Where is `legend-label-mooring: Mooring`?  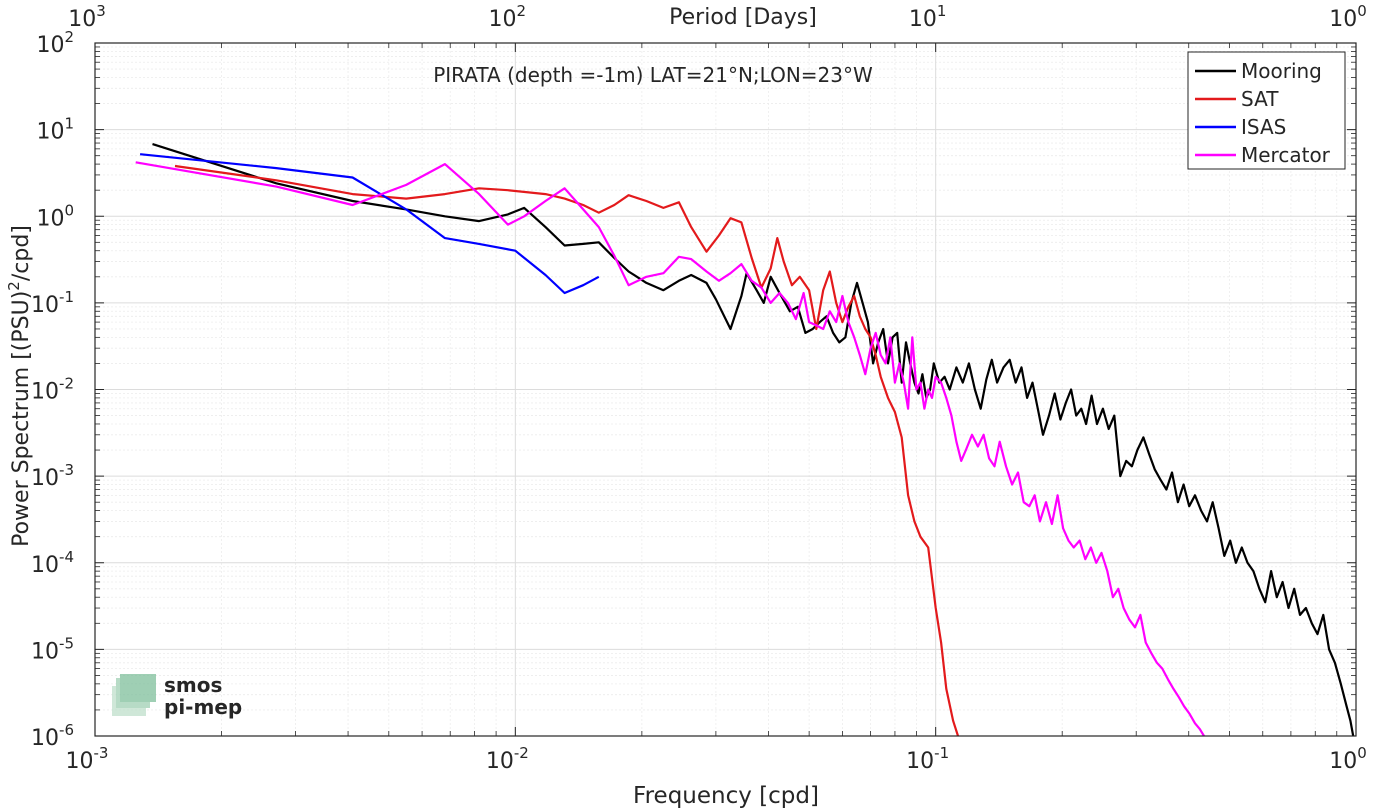
legend-label-mooring: Mooring is located at coordinates (1281, 71).